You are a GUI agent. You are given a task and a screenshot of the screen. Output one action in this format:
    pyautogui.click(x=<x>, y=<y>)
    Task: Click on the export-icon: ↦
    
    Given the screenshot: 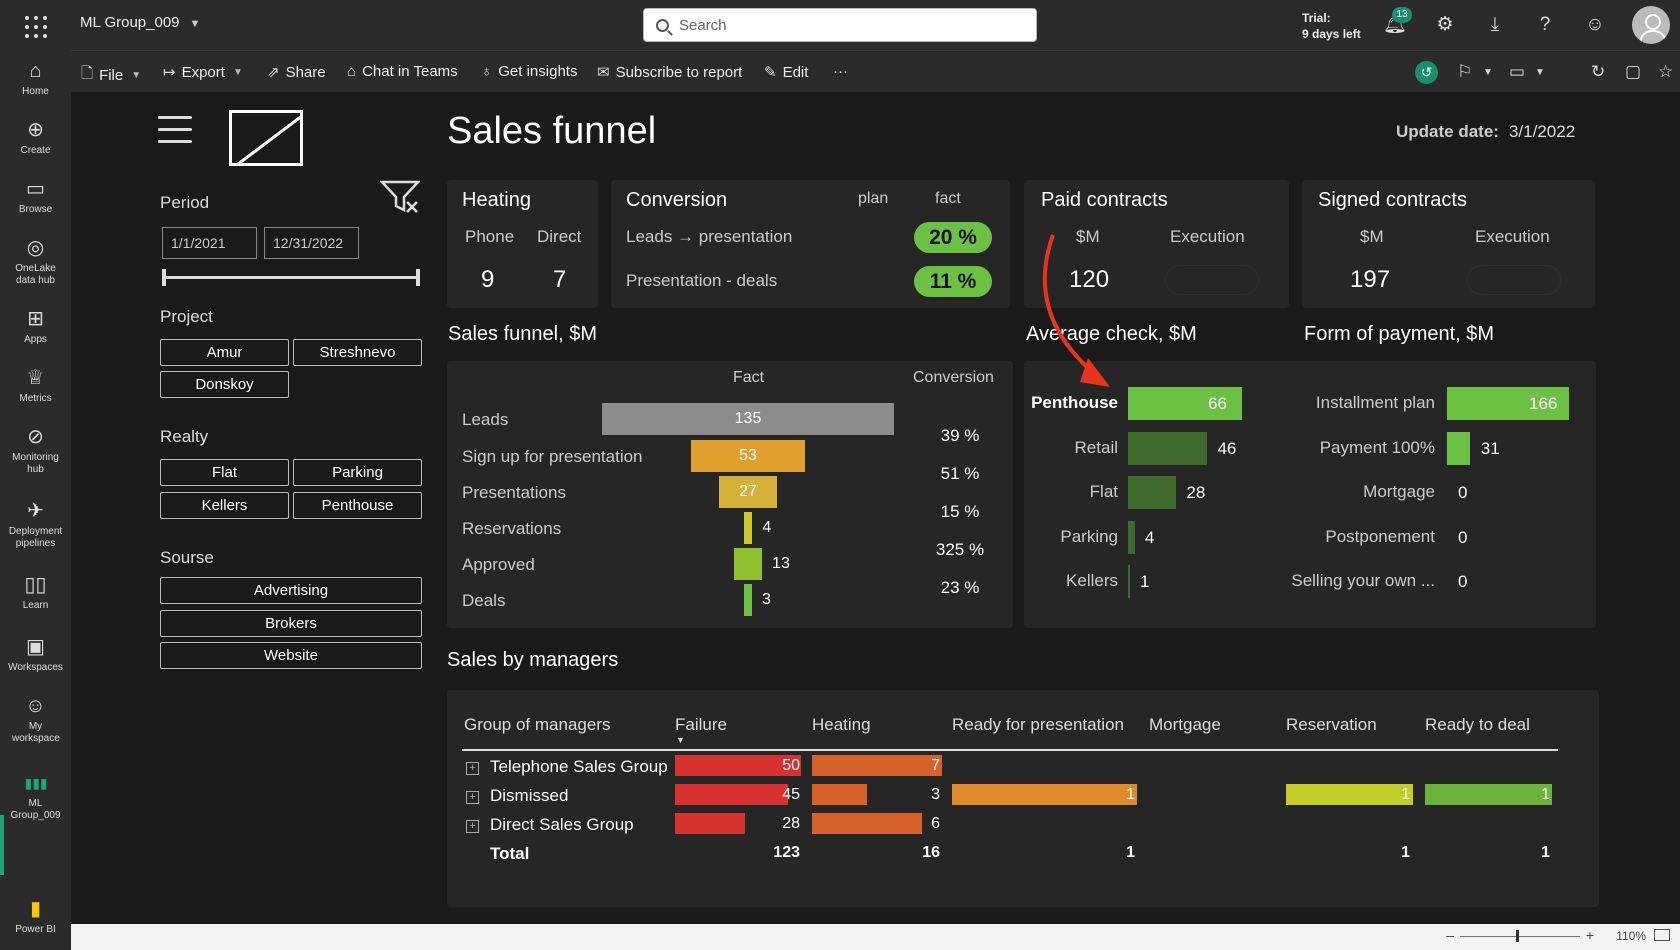 What is the action you would take?
    pyautogui.click(x=169, y=72)
    